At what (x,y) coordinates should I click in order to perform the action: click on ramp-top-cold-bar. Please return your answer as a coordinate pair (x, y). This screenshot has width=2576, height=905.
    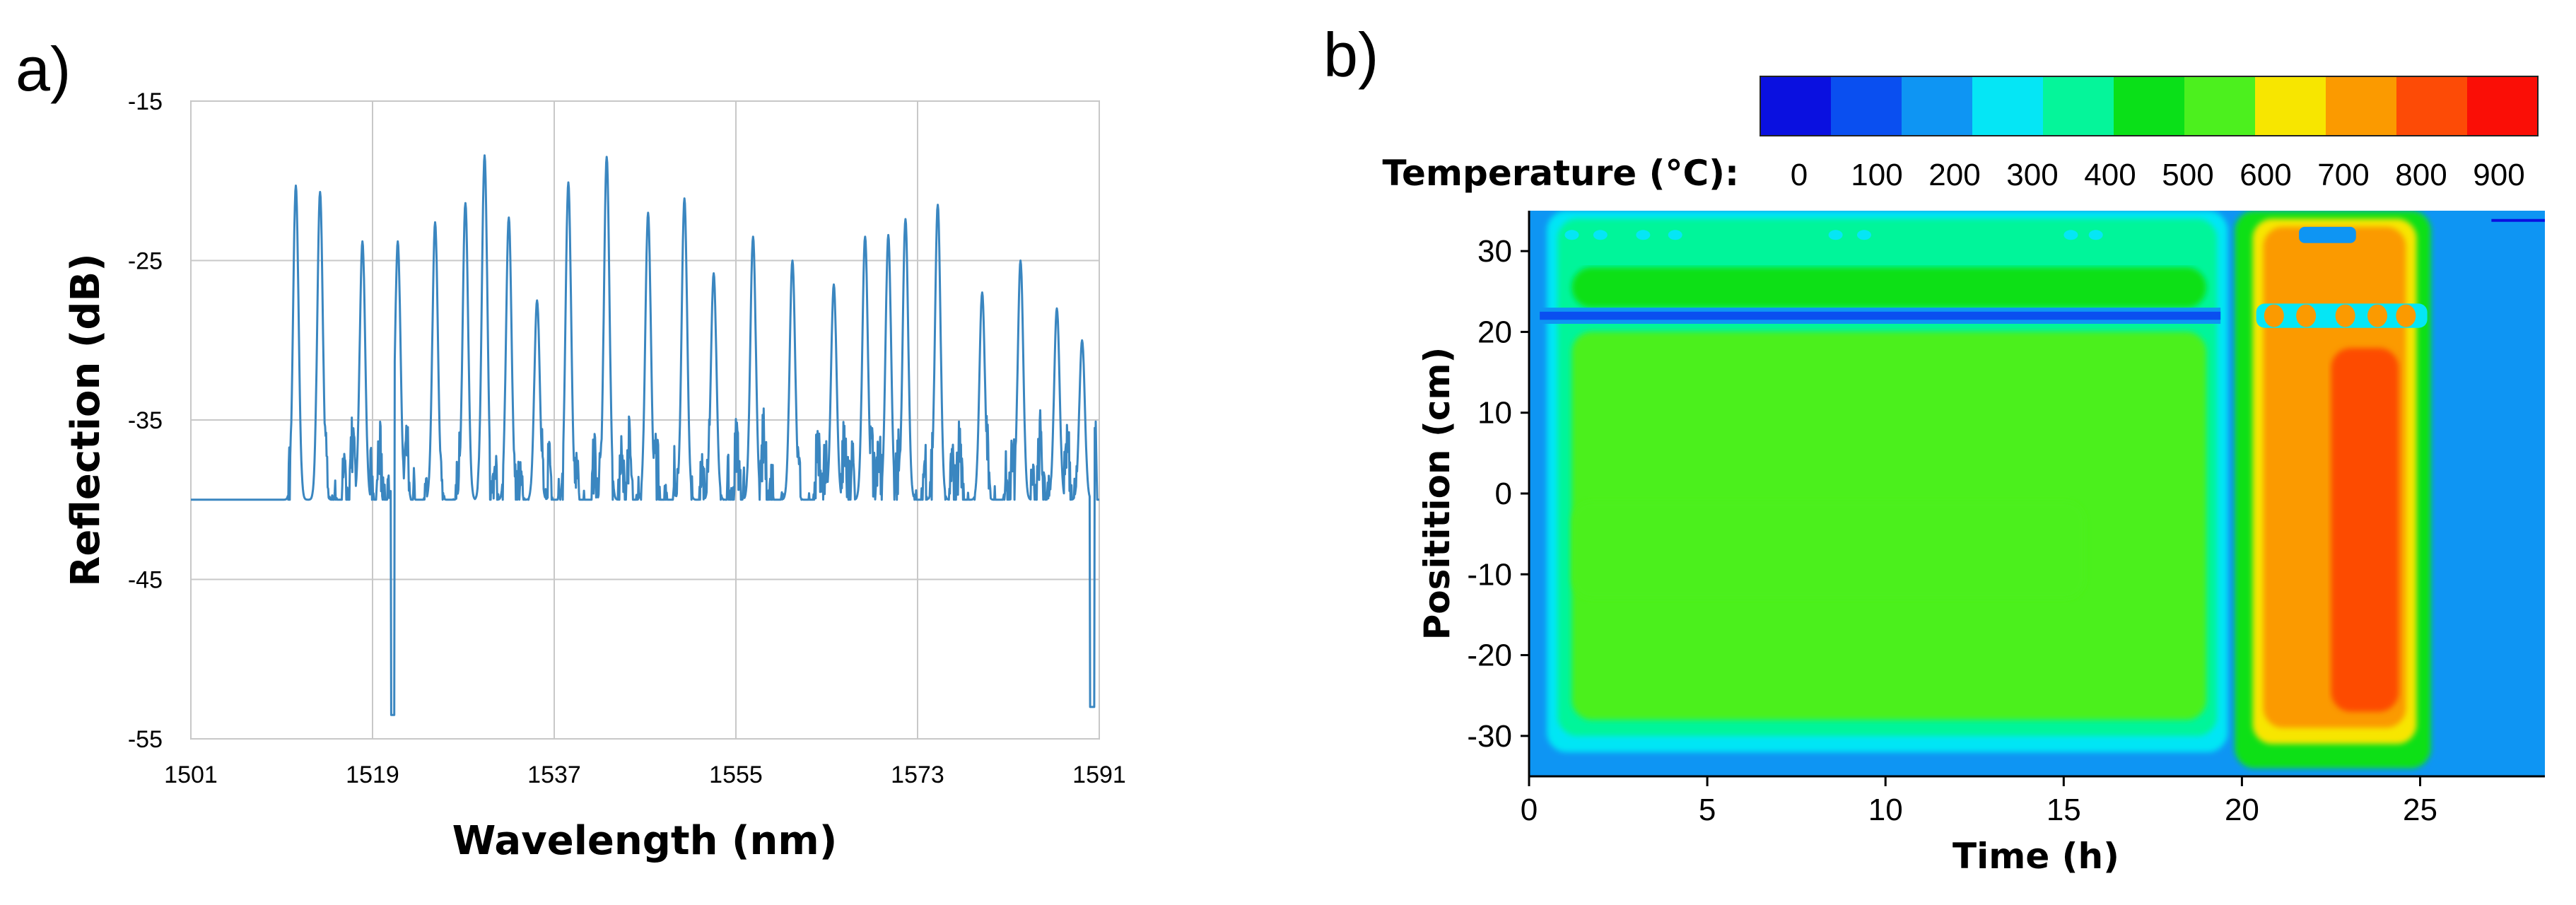
    Looking at the image, I should click on (2327, 234).